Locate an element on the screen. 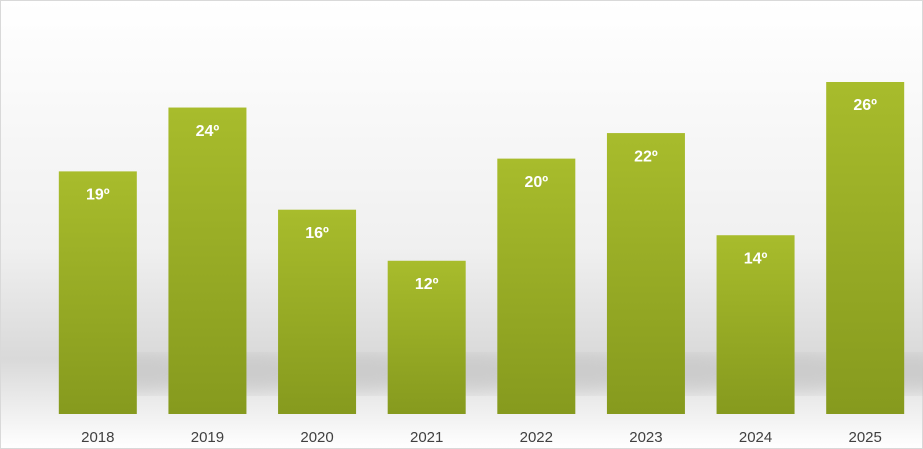 This screenshot has height=449, width=923. value-label: 12º is located at coordinates (427, 284).